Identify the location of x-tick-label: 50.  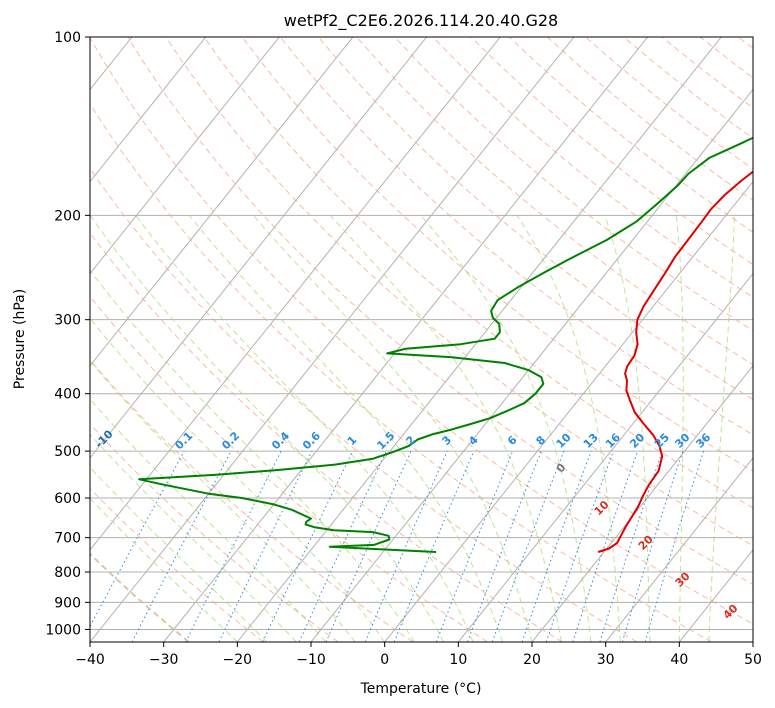
(753, 660).